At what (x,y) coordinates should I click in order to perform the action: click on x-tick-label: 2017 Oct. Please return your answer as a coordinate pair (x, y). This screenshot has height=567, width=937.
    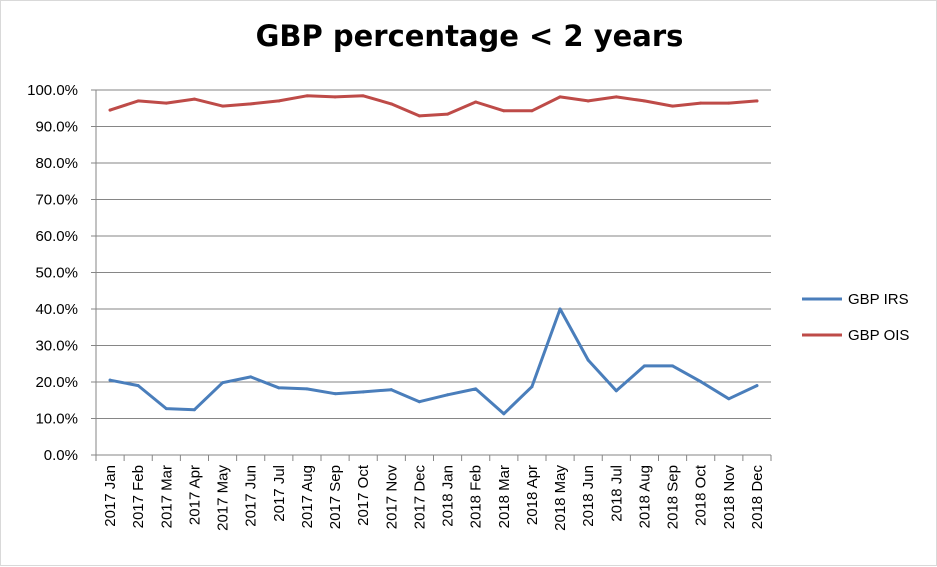
    Looking at the image, I should click on (363, 495).